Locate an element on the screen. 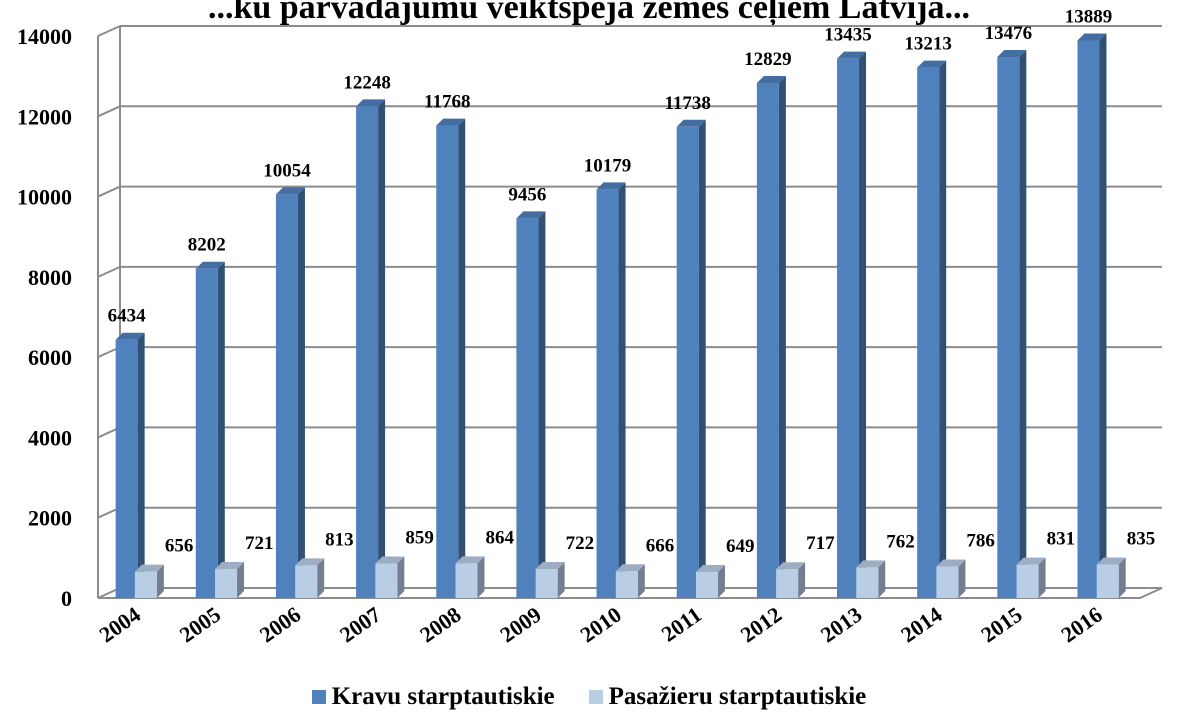  data-label: 786 is located at coordinates (980, 540).